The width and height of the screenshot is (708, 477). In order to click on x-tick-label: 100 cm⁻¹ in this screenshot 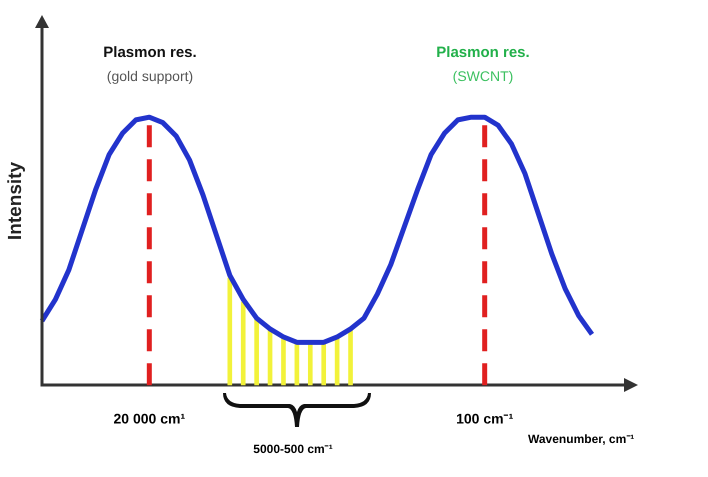, I will do `click(485, 418)`.